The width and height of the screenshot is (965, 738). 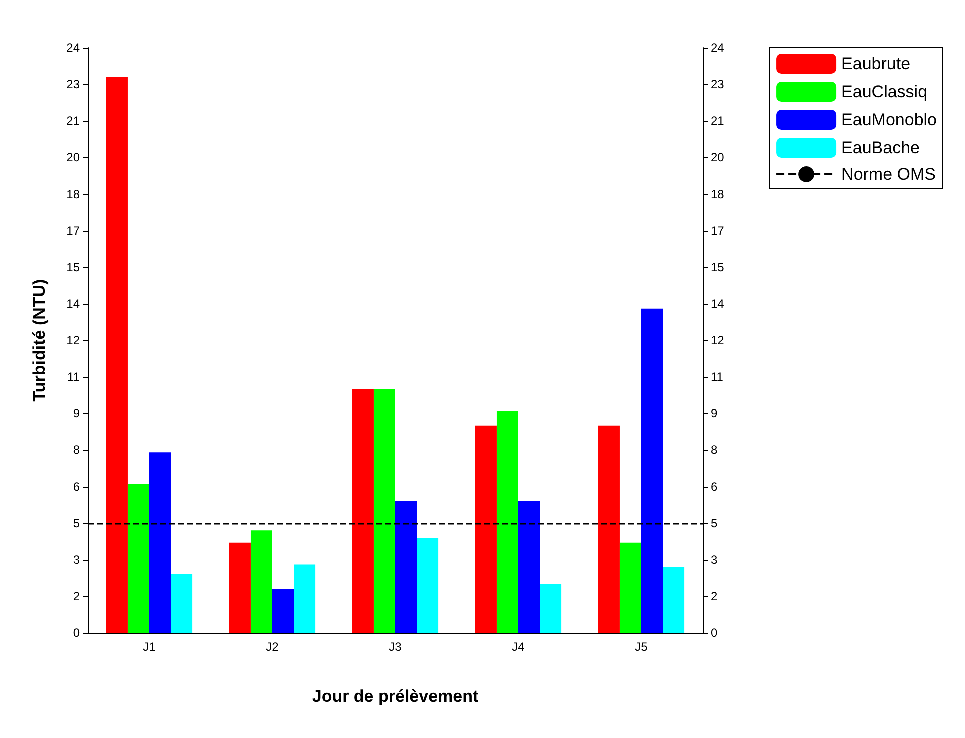 What do you see at coordinates (876, 64) in the screenshot?
I see `legend-label: Eaubrute` at bounding box center [876, 64].